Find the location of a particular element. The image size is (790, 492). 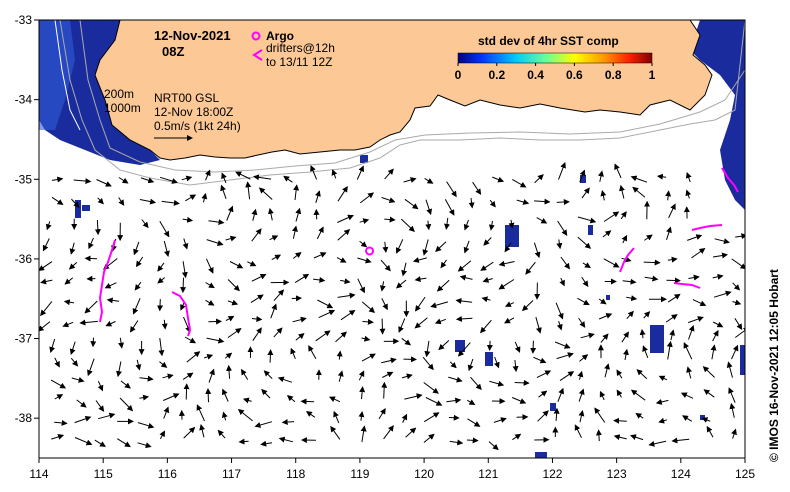

time-label: 08Z is located at coordinates (173, 51).